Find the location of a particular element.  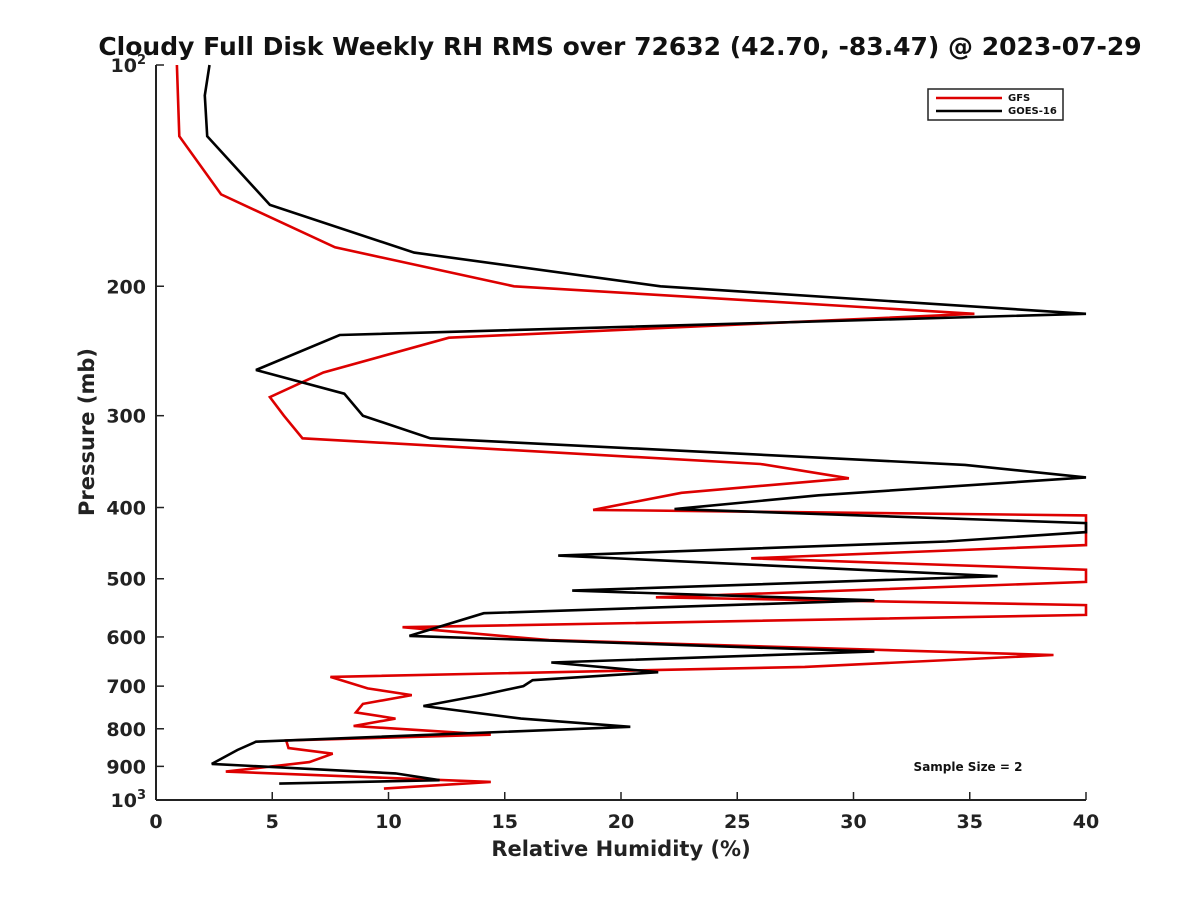

legend-box is located at coordinates (995, 104).